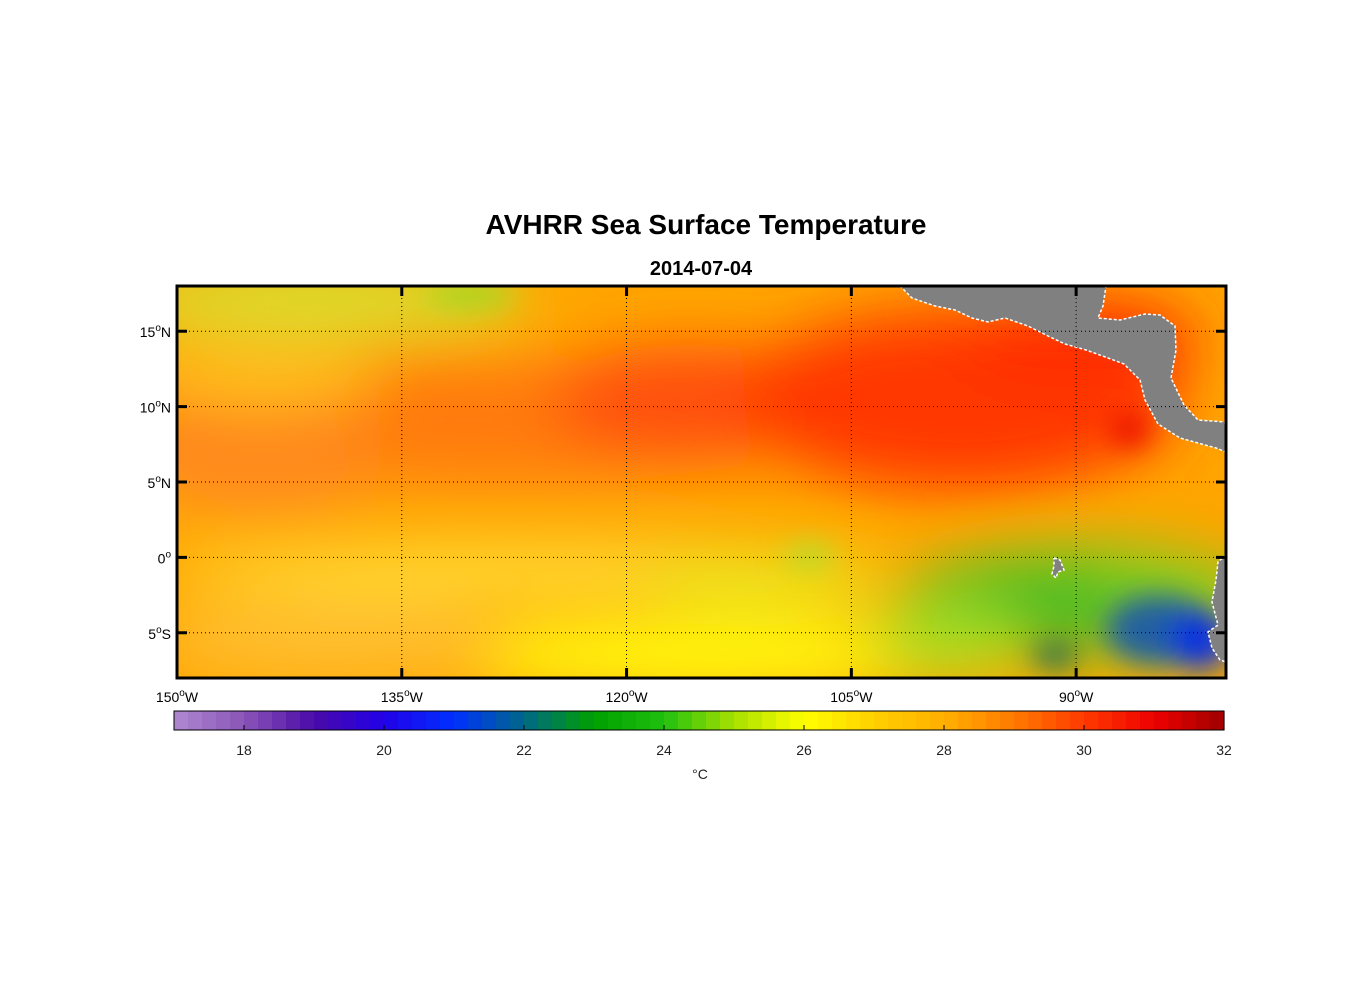  I want to click on colorbar-tick-label: 22, so click(524, 750).